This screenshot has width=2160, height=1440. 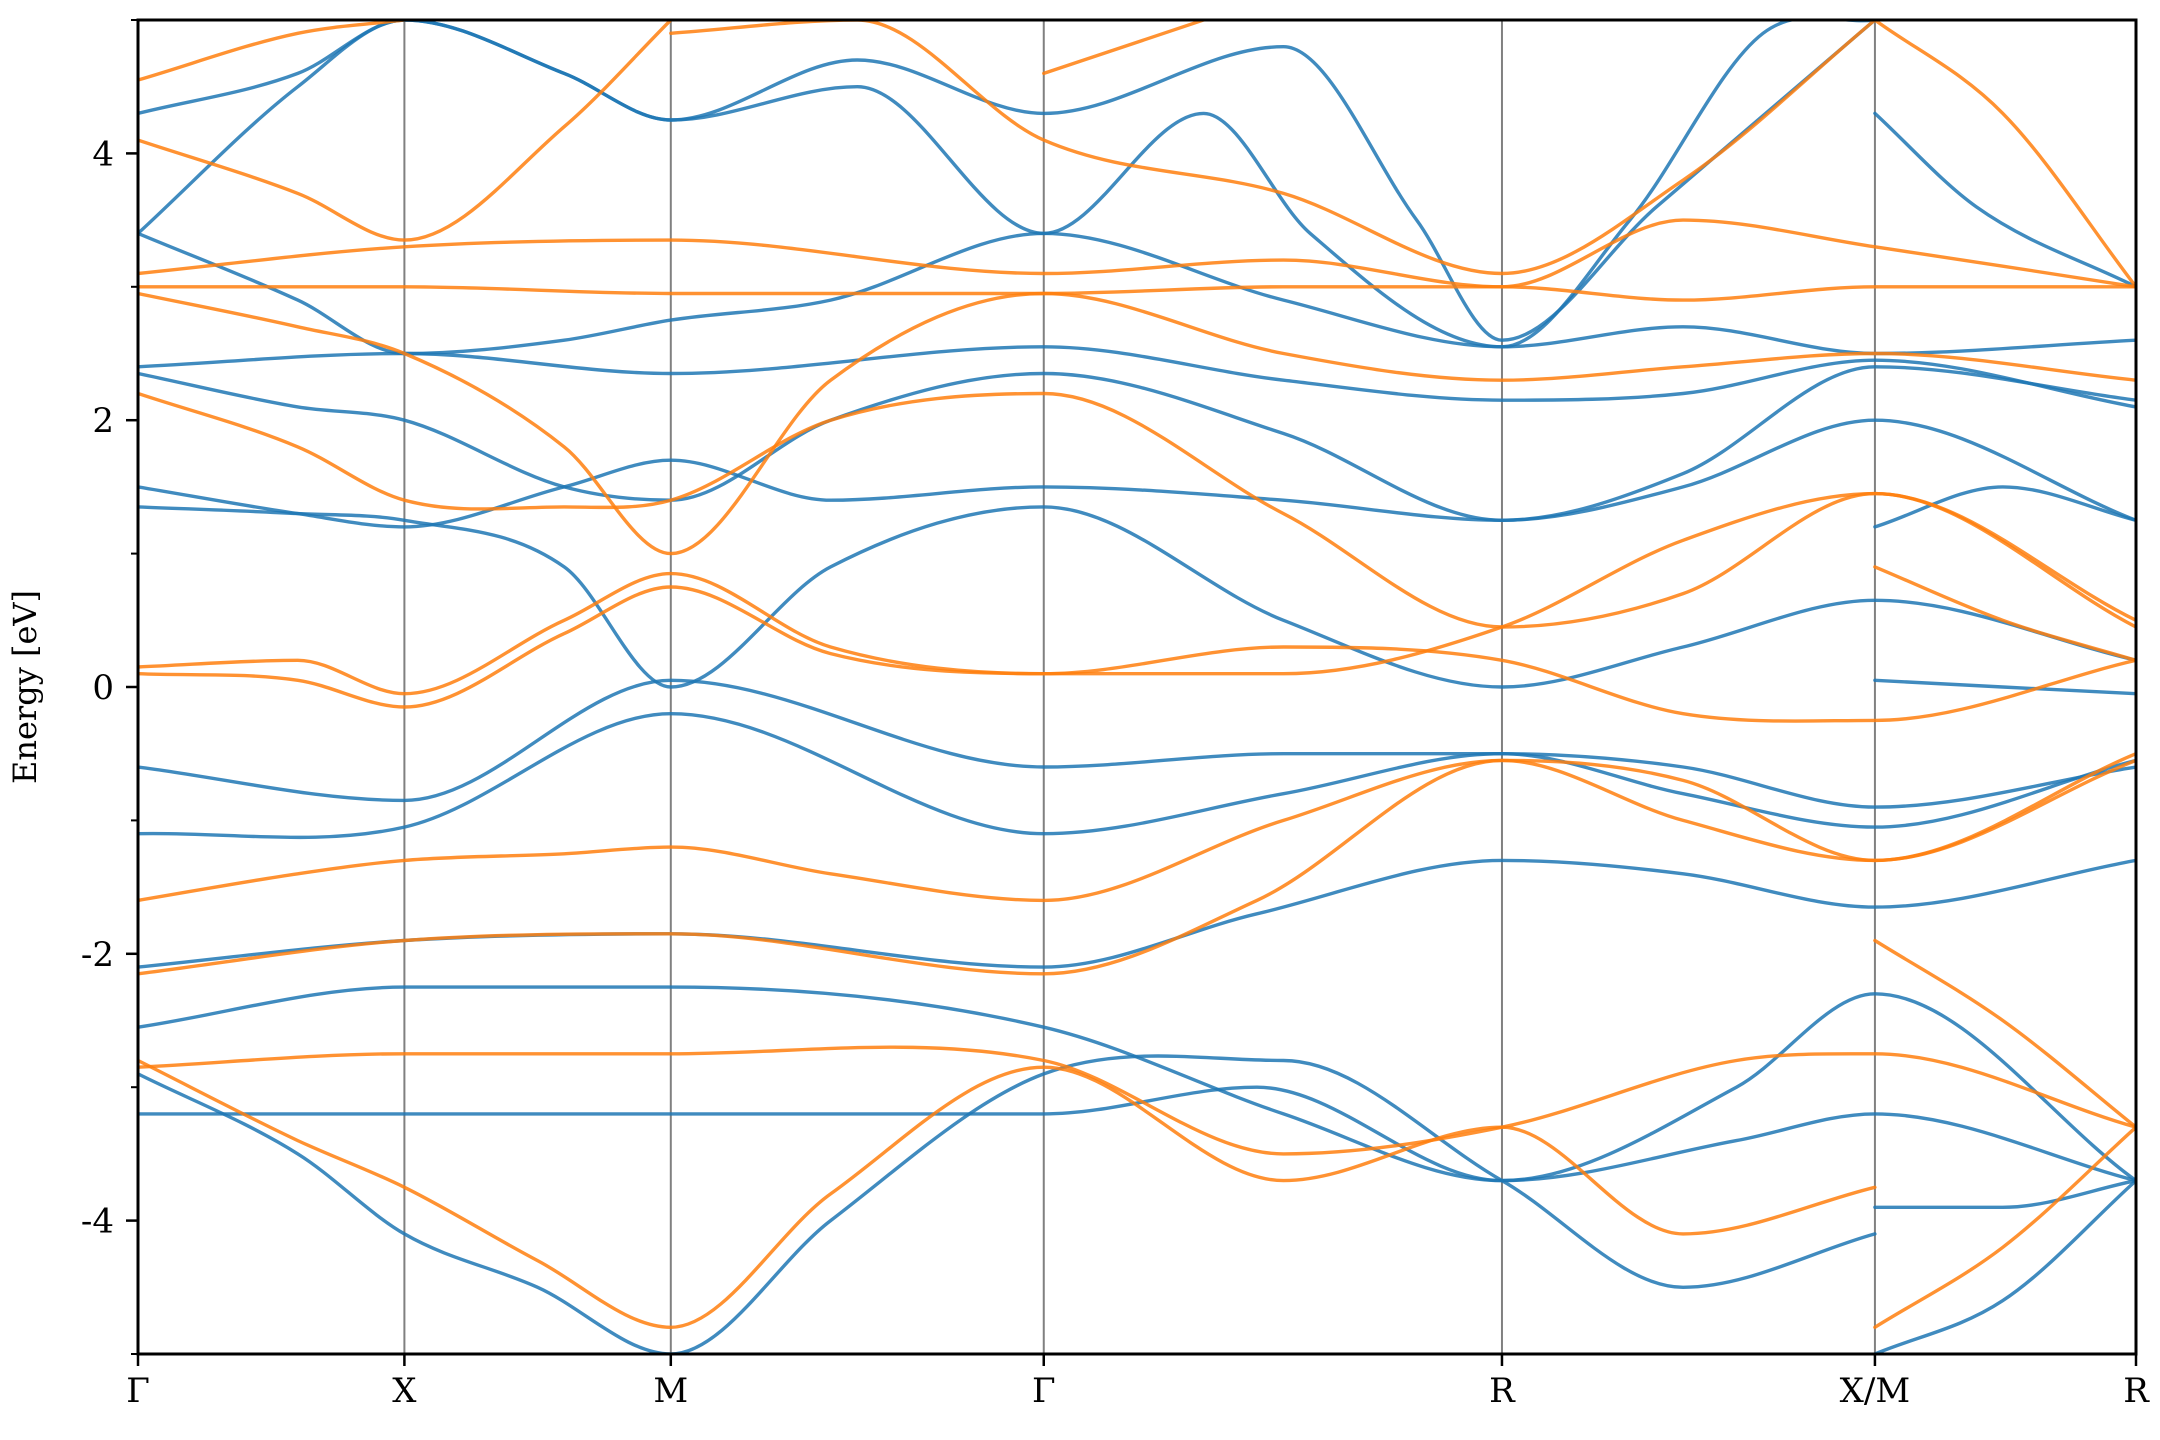 What do you see at coordinates (103, 154) in the screenshot?
I see `y-tick-label: 4` at bounding box center [103, 154].